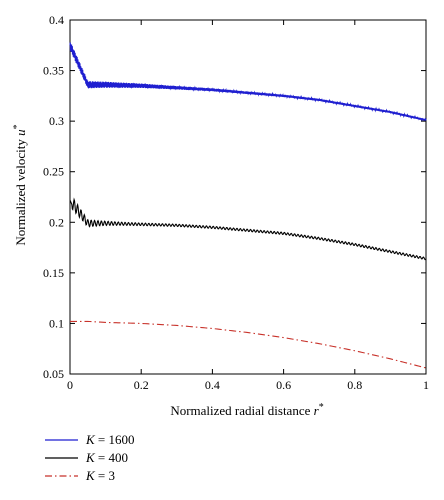  I want to click on x-tick-label: 0.2, so click(141, 385).